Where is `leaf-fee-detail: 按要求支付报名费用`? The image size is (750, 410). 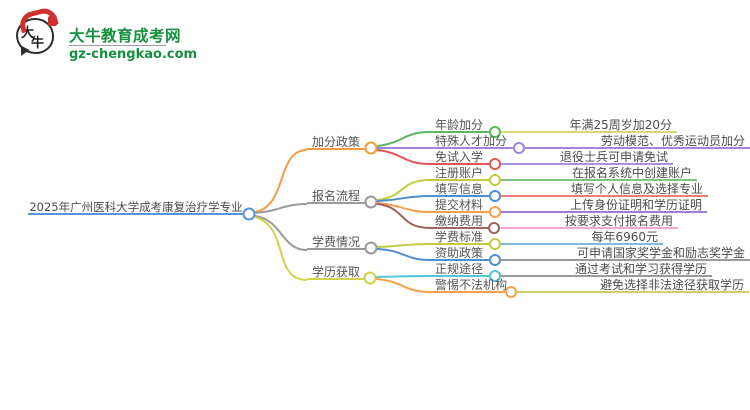 leaf-fee-detail: 按要求支付报名费用 is located at coordinates (589, 222).